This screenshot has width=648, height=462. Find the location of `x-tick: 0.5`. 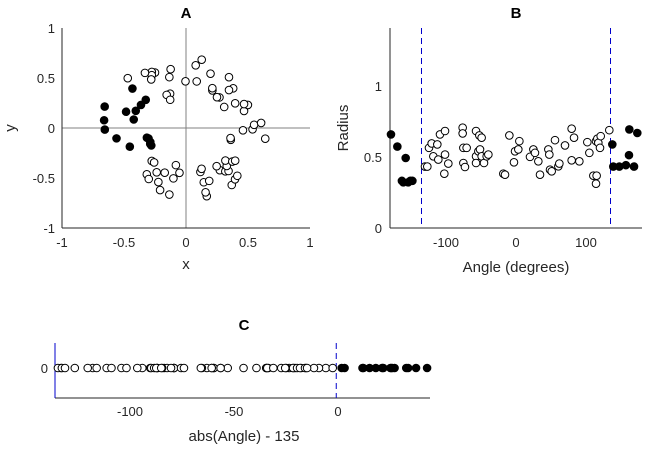

x-tick: 0.5 is located at coordinates (248, 242).